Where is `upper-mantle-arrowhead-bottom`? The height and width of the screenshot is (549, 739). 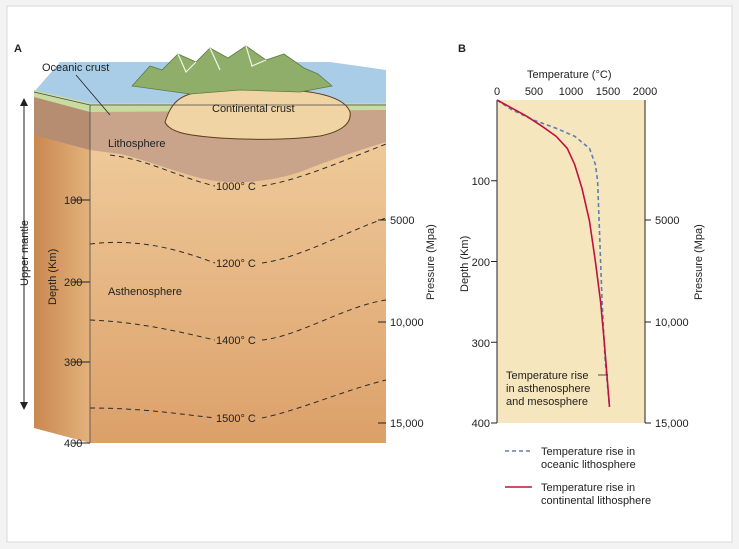 upper-mantle-arrowhead-bottom is located at coordinates (24, 406).